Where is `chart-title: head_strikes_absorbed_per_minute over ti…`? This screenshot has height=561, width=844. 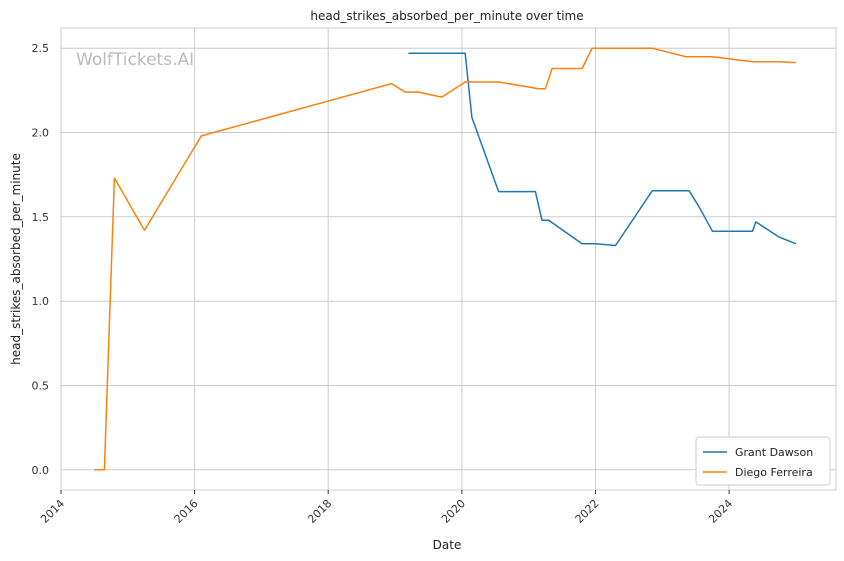 chart-title: head_strikes_absorbed_per_minute over ti… is located at coordinates (446, 16).